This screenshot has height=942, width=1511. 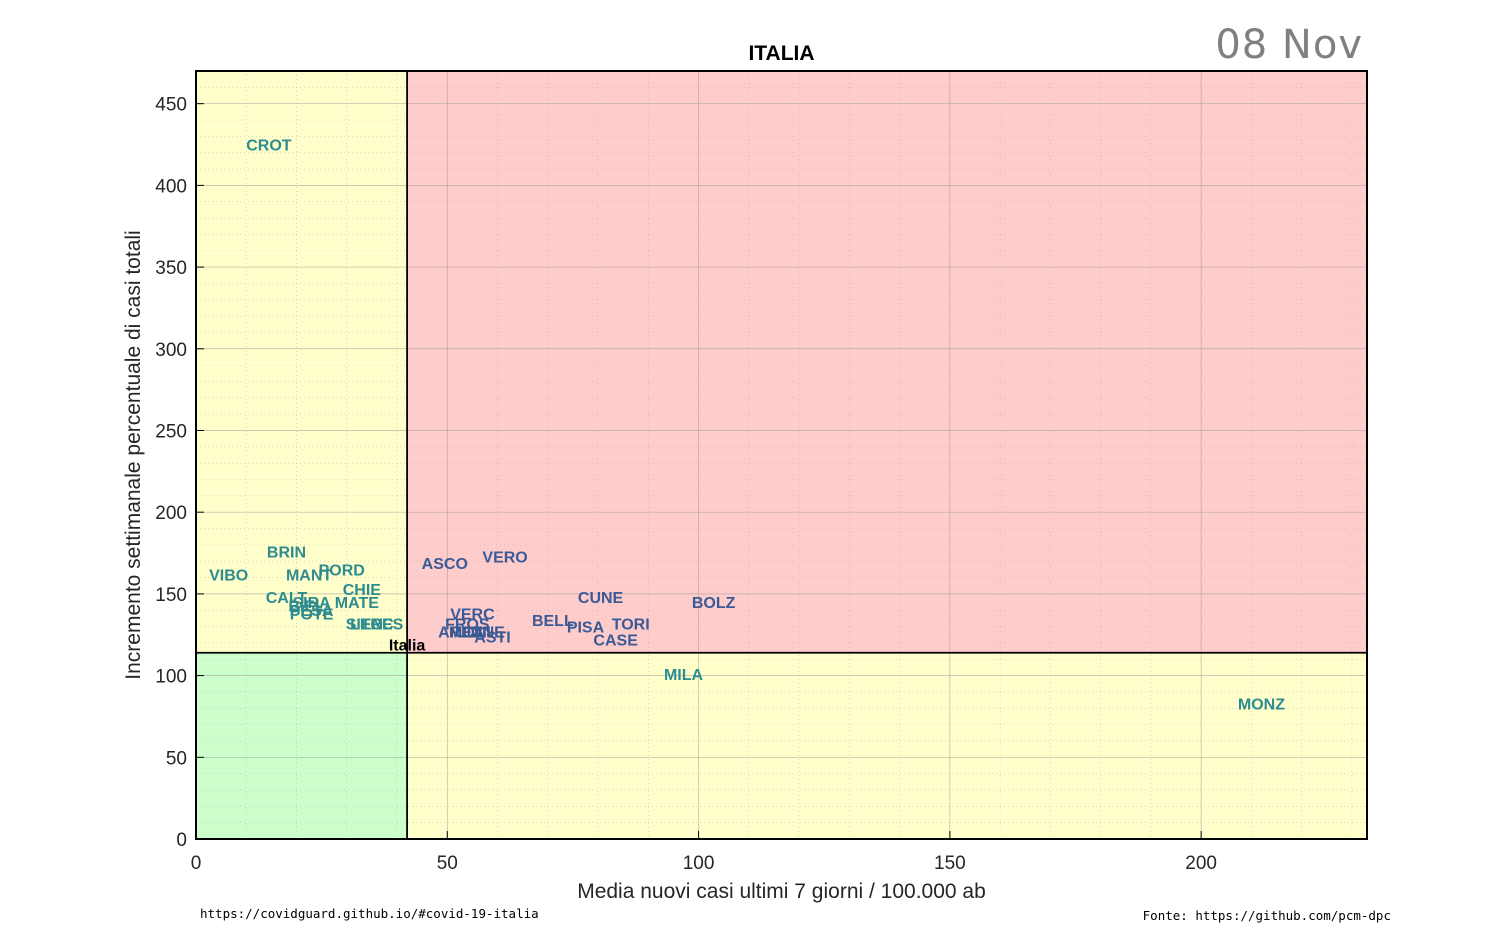 I want to click on y-tick-label: 100, so click(x=171, y=677).